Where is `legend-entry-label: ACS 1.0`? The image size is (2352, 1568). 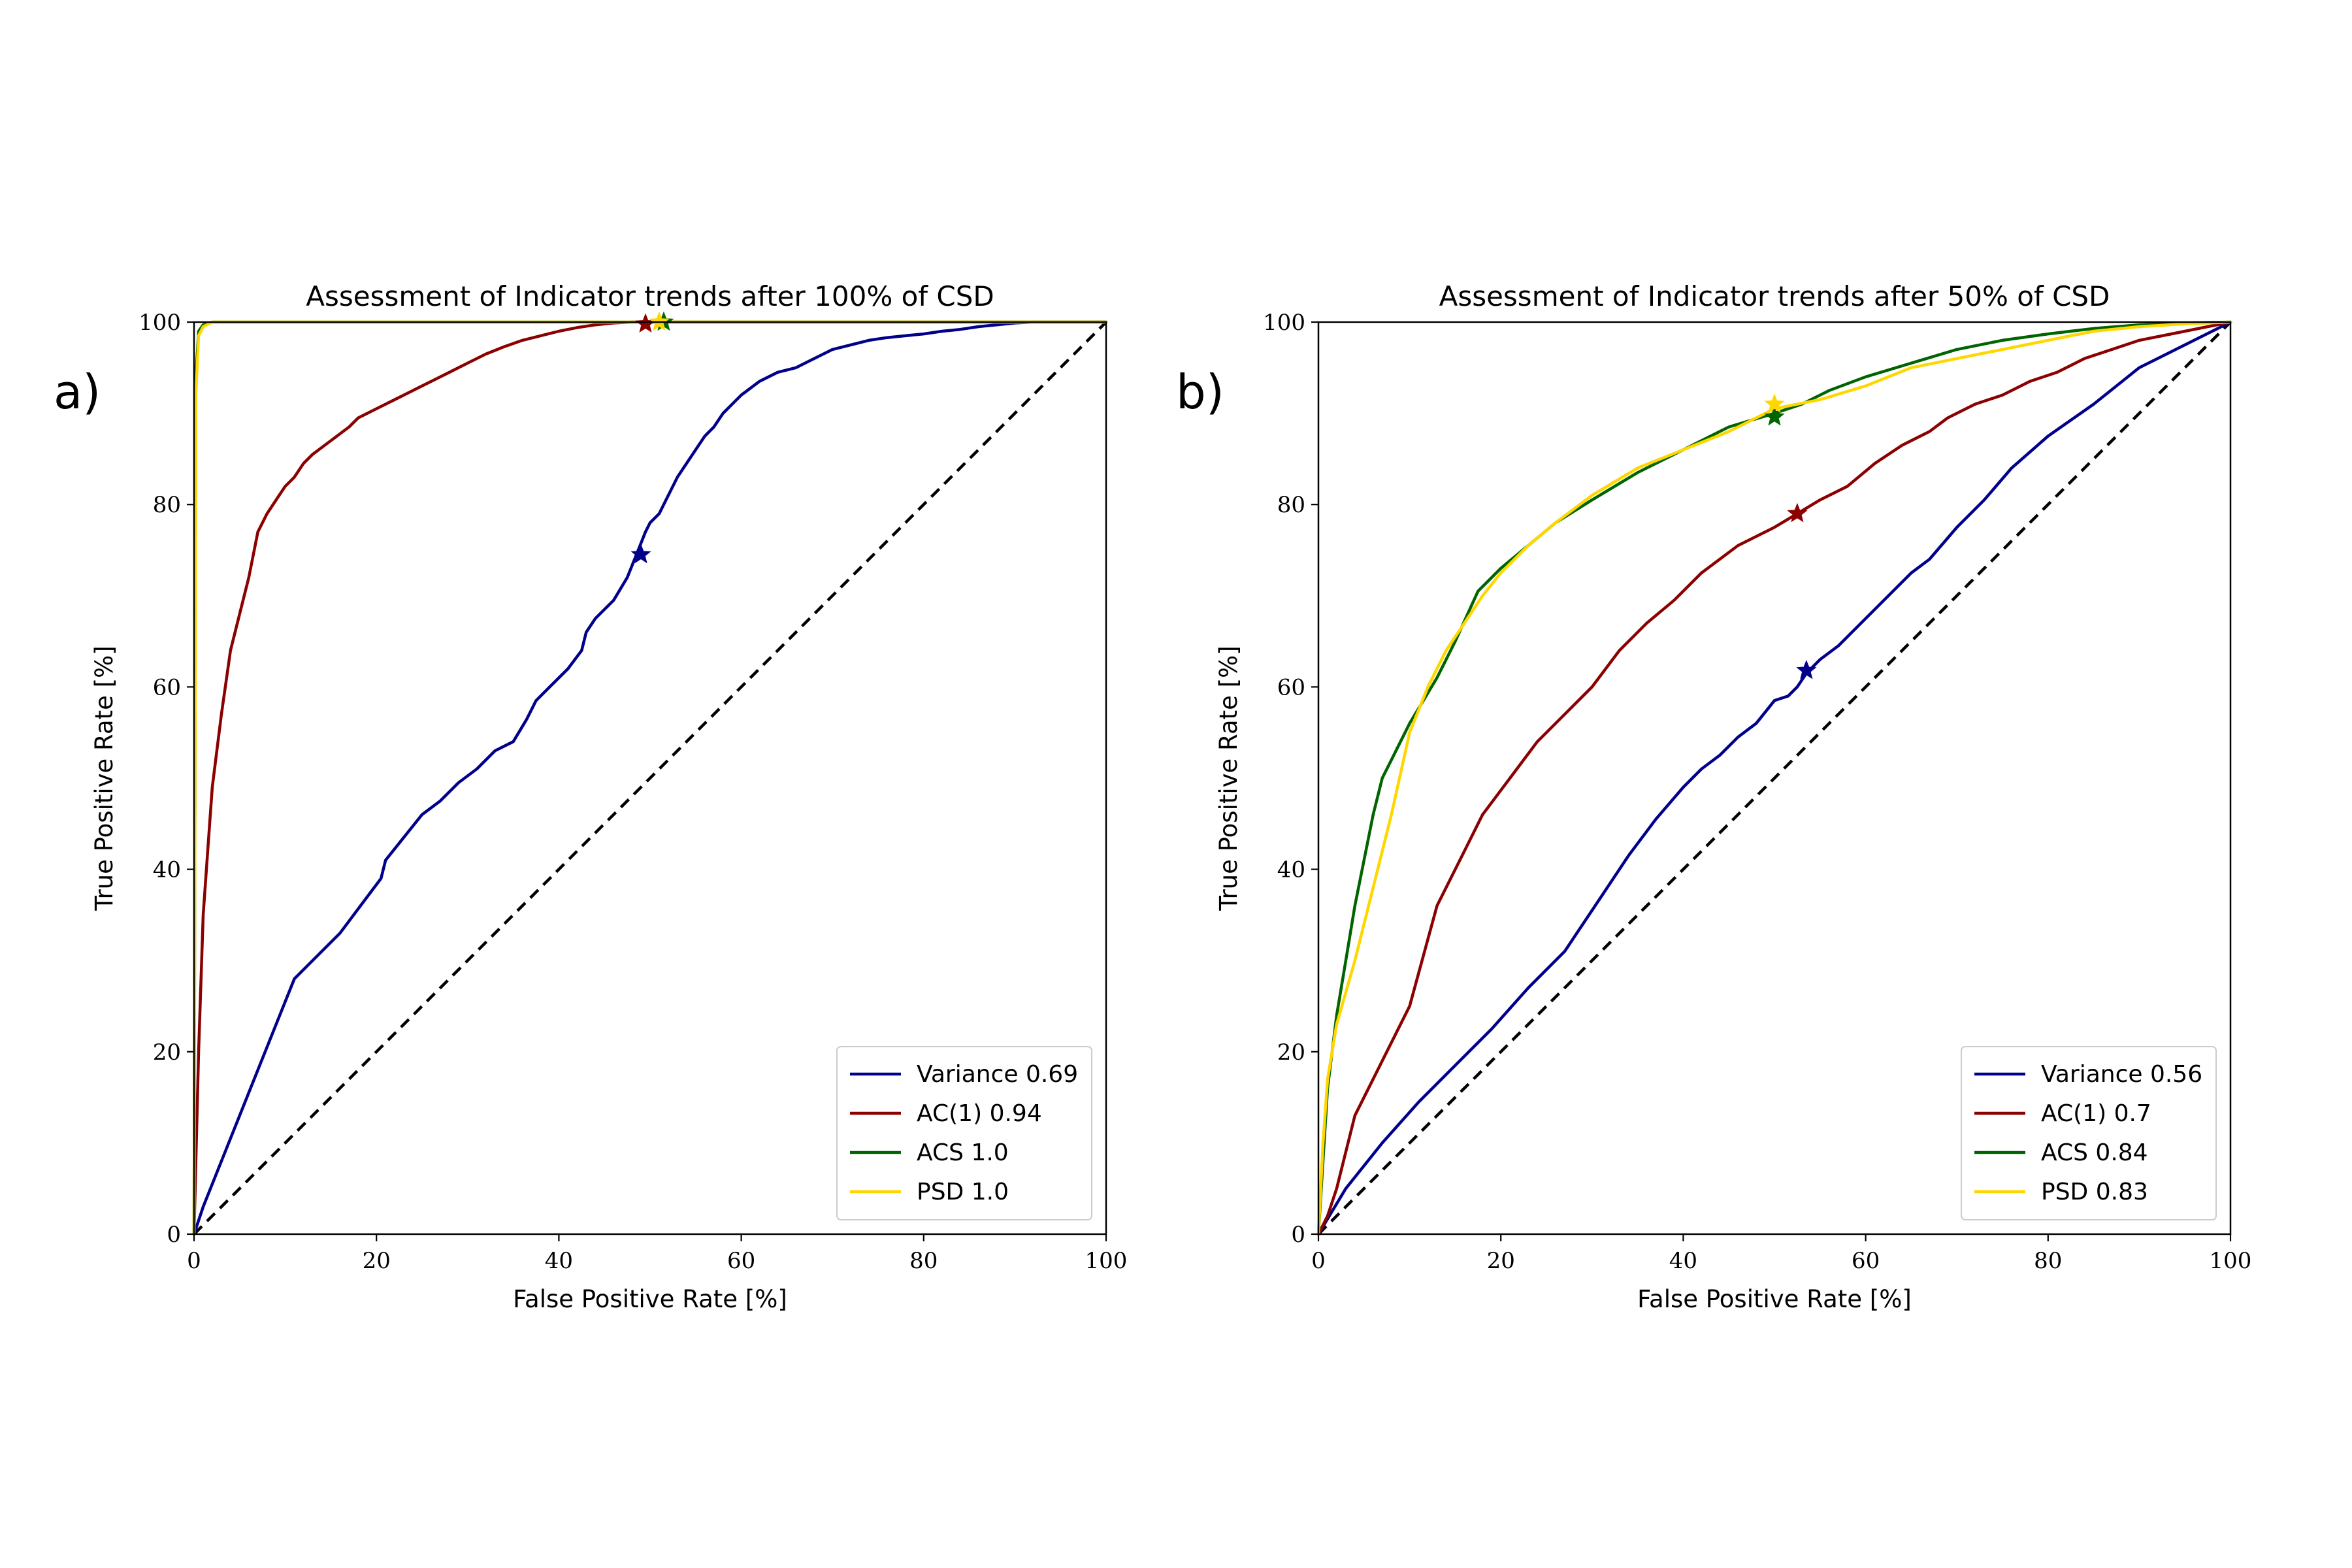 legend-entry-label: ACS 1.0 is located at coordinates (963, 1152).